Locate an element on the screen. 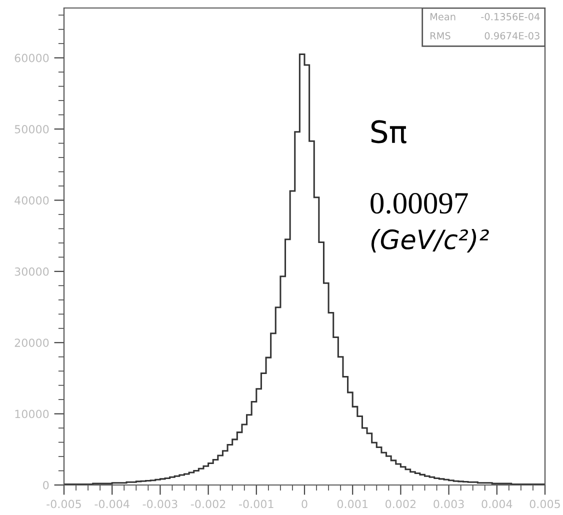 This screenshot has height=515, width=563. x-tick-label: 0.001 is located at coordinates (352, 504).